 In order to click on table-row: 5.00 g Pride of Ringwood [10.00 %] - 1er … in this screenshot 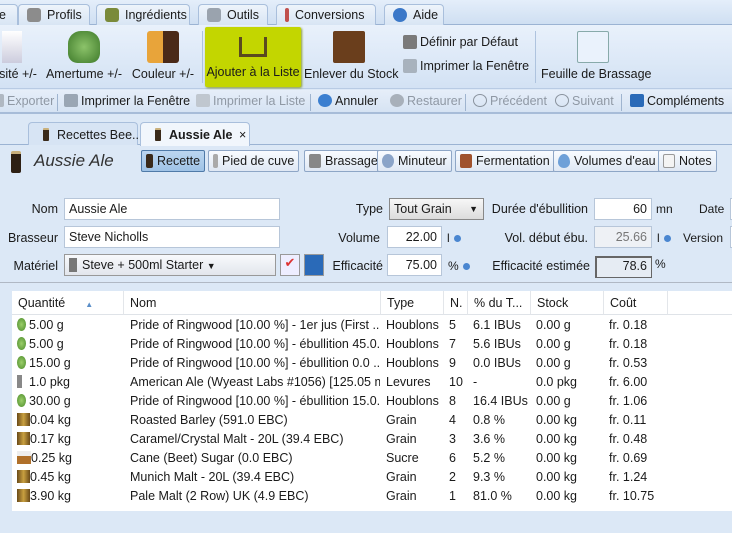, I will do `click(372, 325)`.